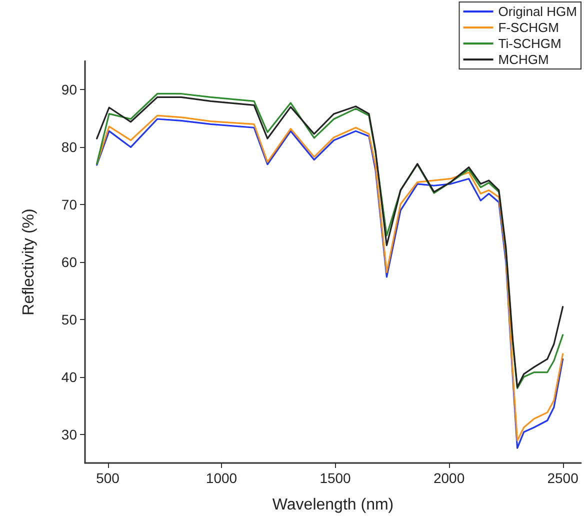 The image size is (584, 527). Describe the element at coordinates (69, 90) in the screenshot. I see `y-tick-label: 90` at that location.